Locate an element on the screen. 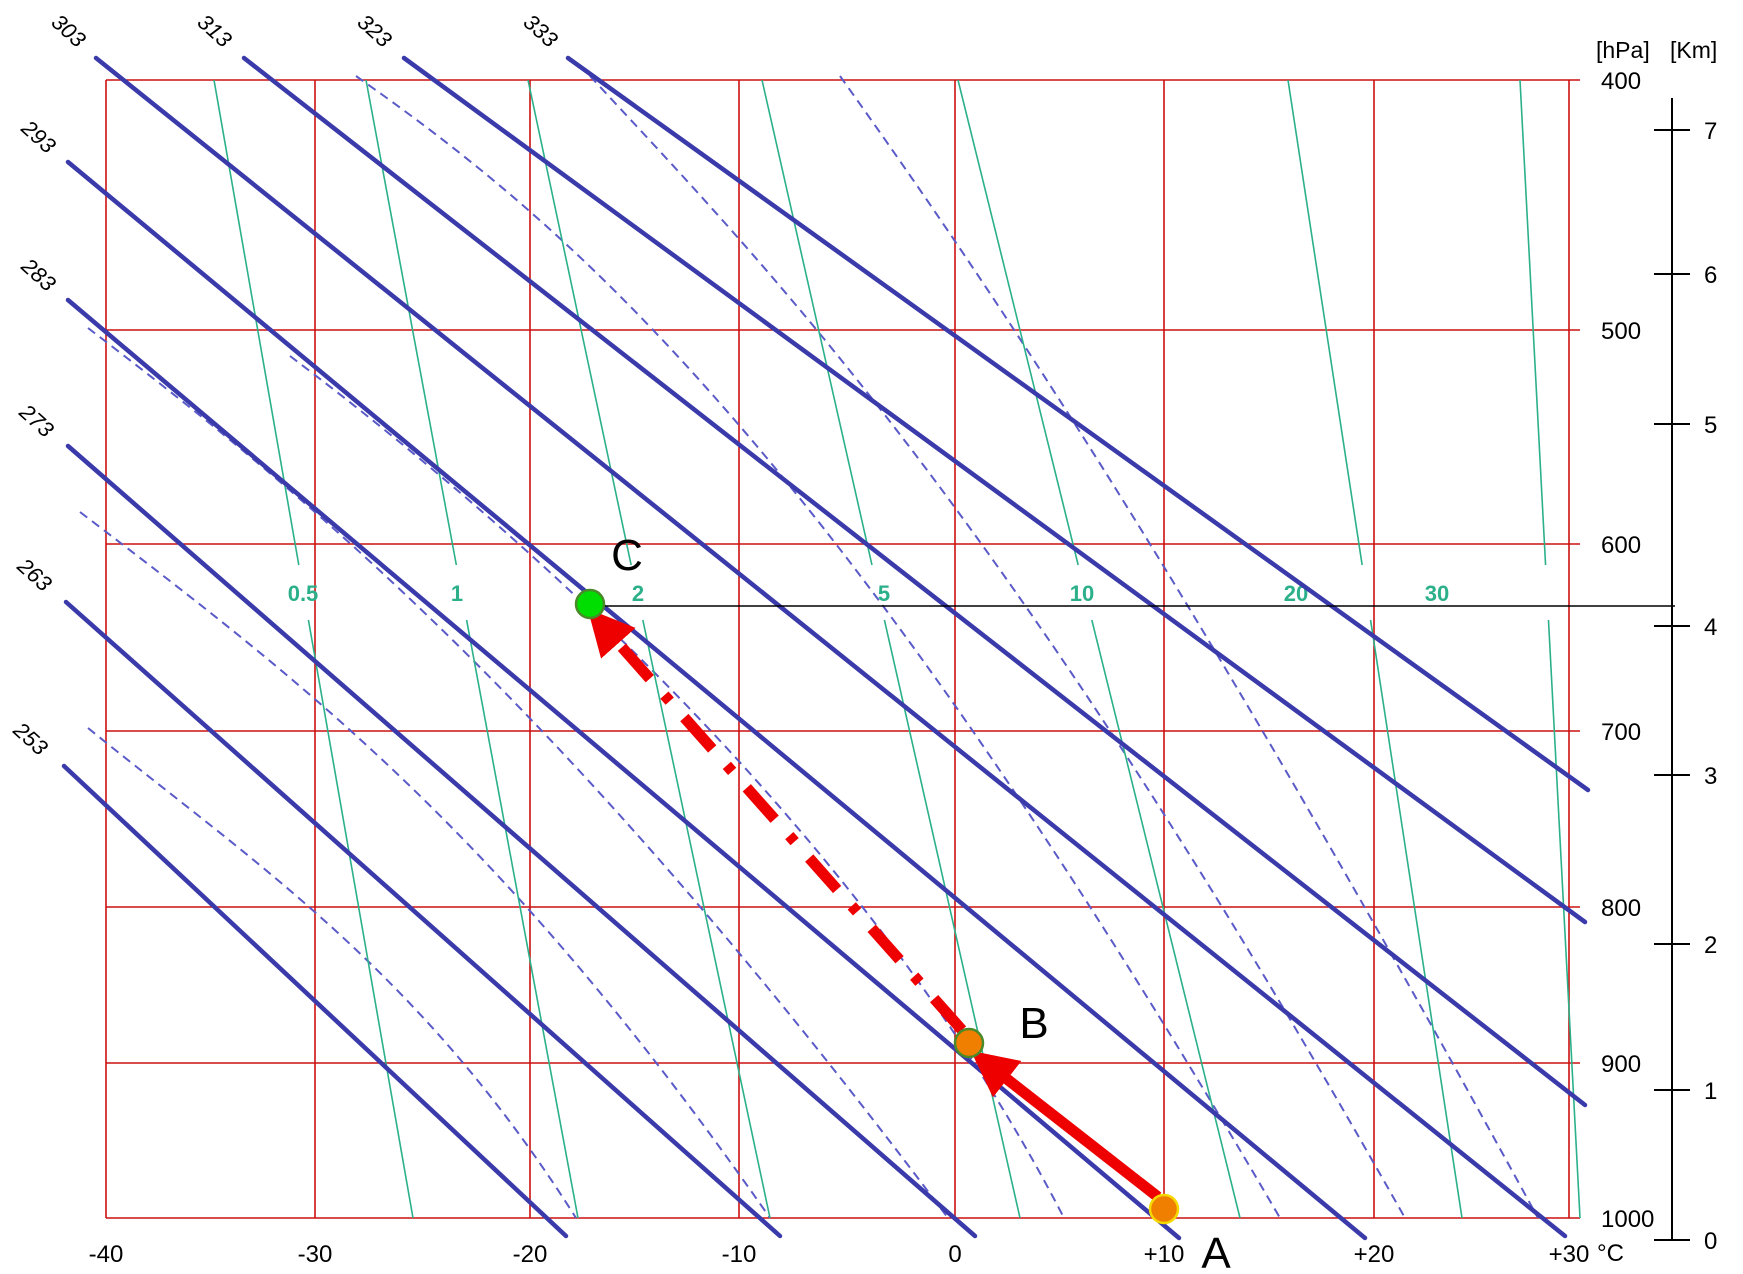 The width and height of the screenshot is (1743, 1274). dry-adiabat-label: 293 is located at coordinates (38, 136).